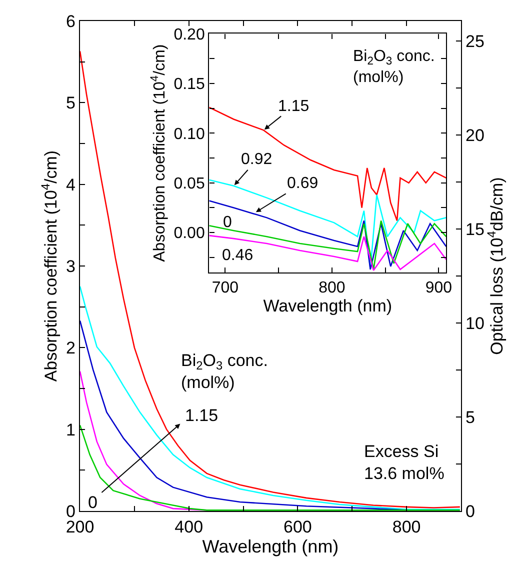  Describe the element at coordinates (189, 183) in the screenshot. I see `y-tick-label: 0.05` at that location.